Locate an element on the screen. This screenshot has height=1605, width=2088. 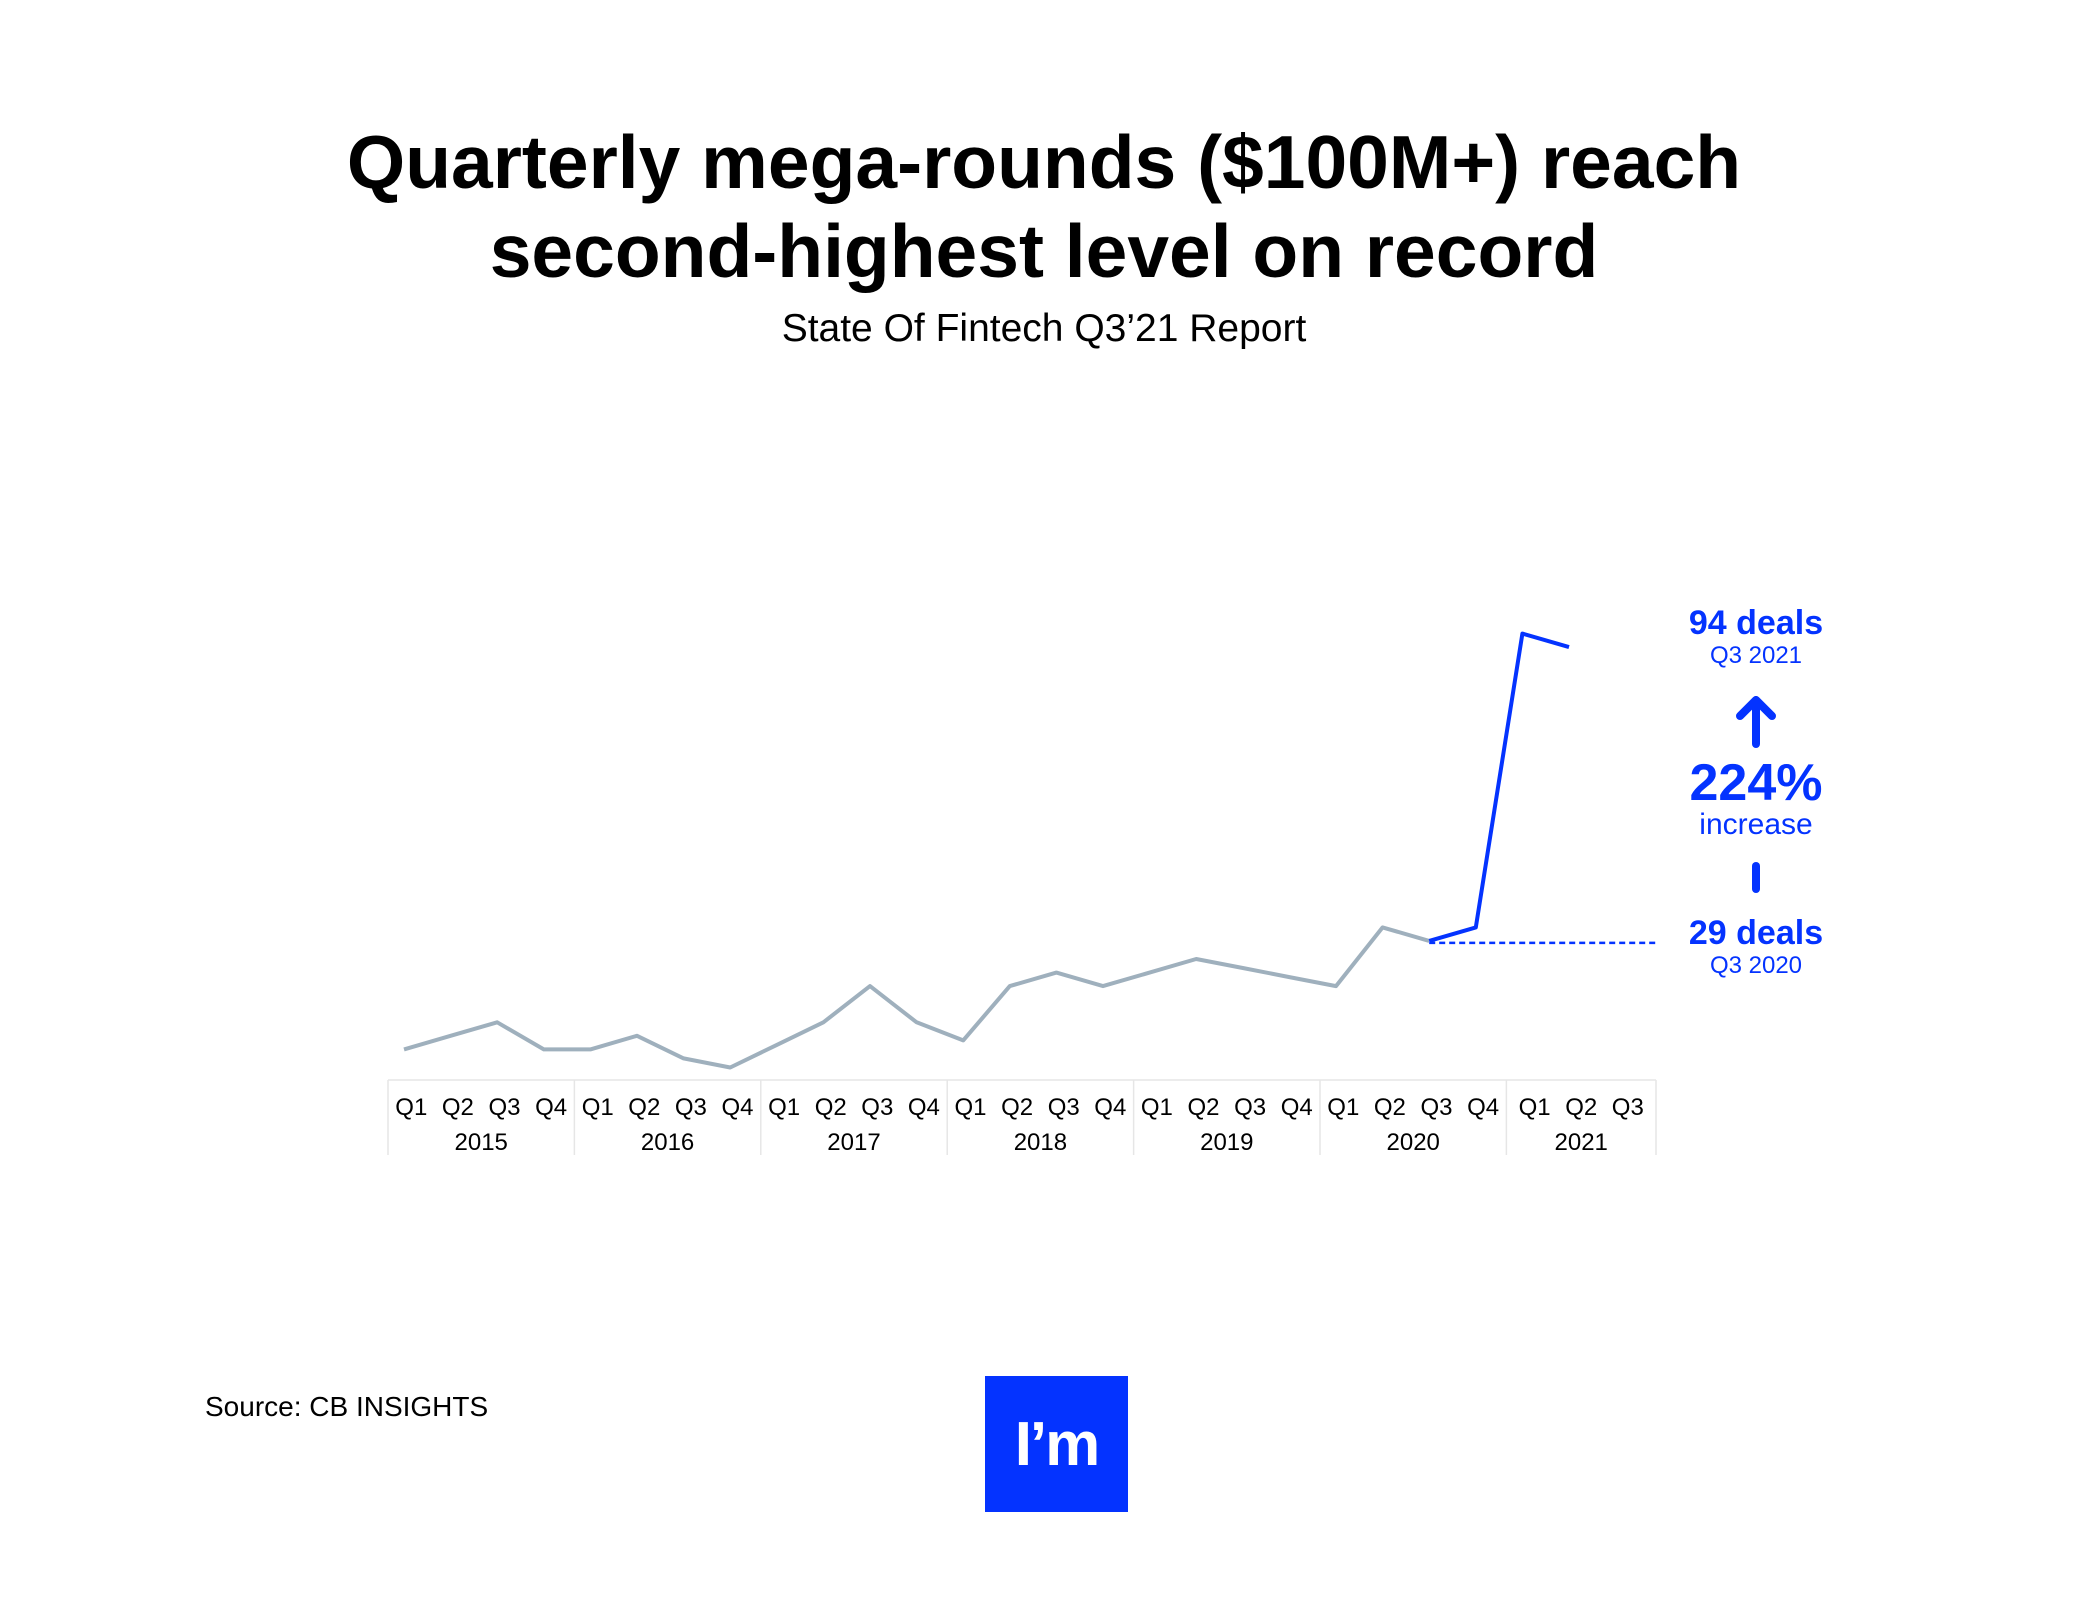
chart-title-line-2: second-highest level on record is located at coordinates (1044, 251).